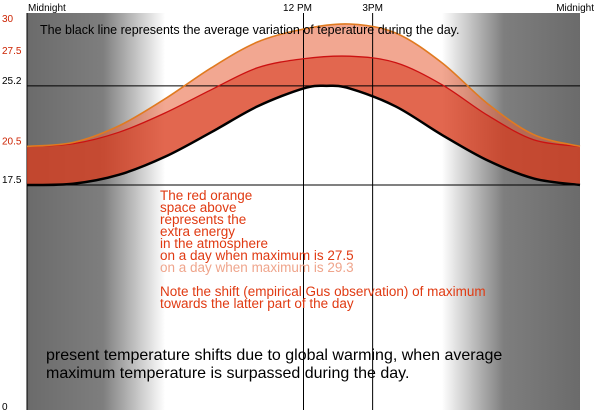 The image size is (597, 419). Describe the element at coordinates (12, 51) in the screenshot. I see `y-tick-label: 27.5` at that location.